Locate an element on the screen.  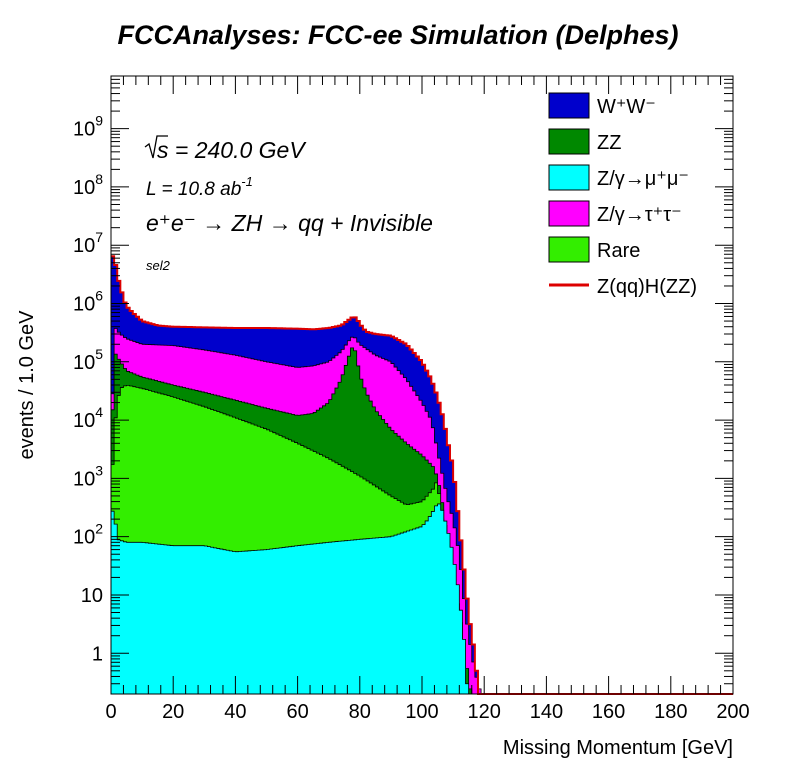
x-tick-label: 20 is located at coordinates (173, 712).